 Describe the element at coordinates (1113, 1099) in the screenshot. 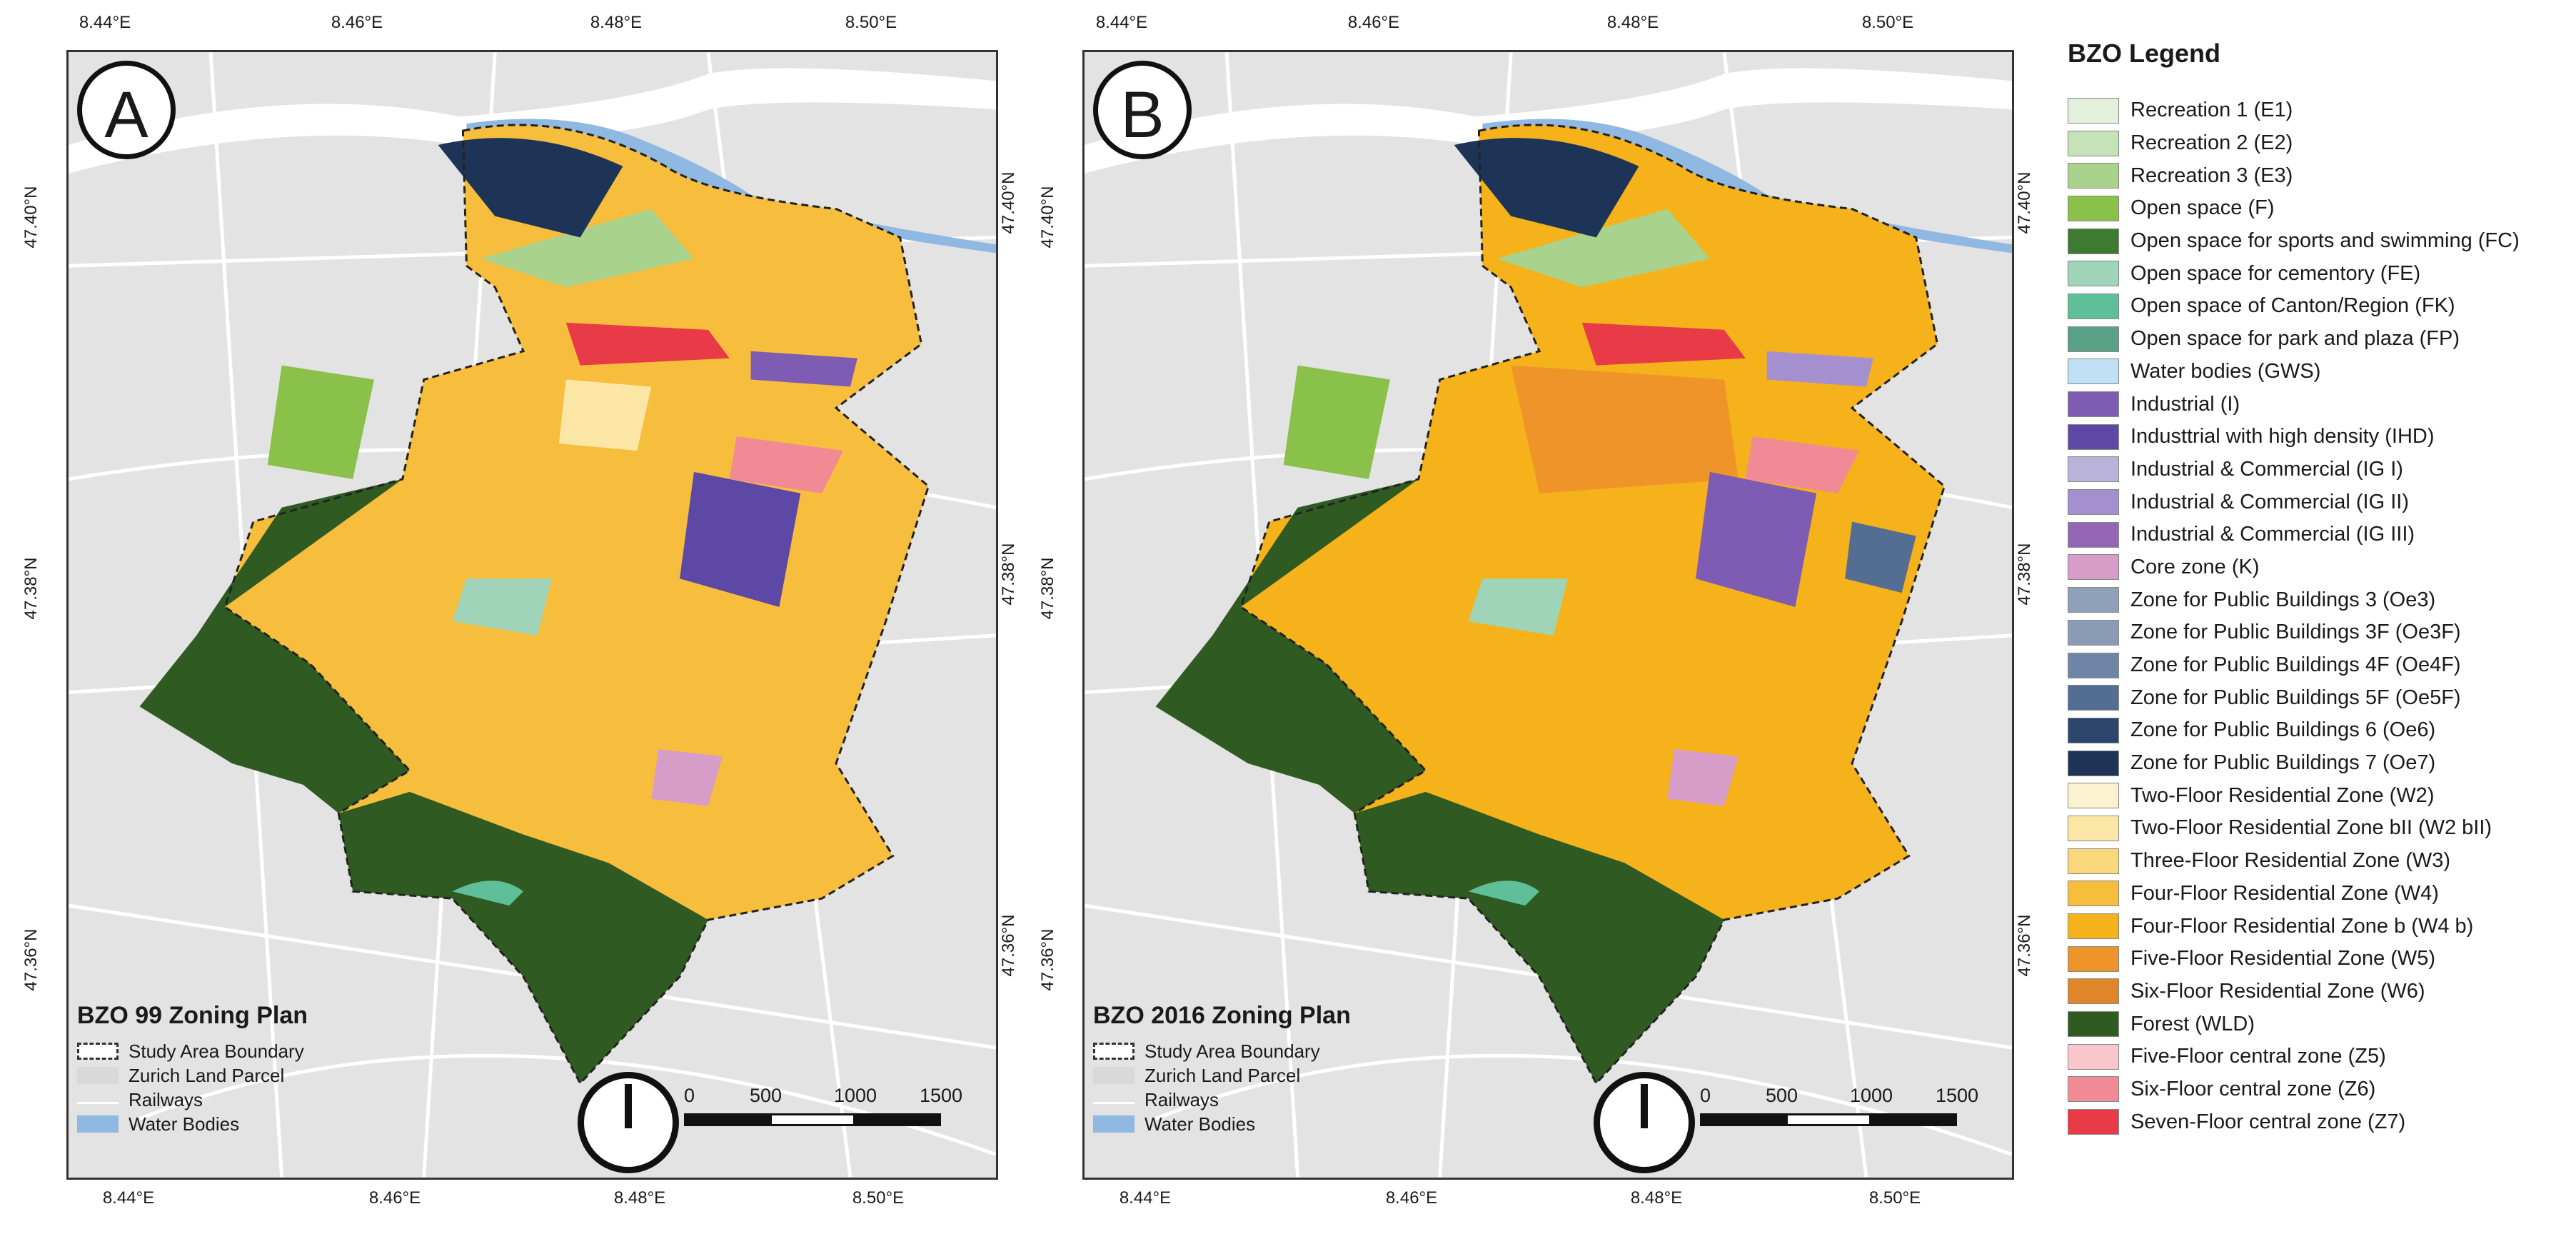

I see `railways-swatch` at that location.